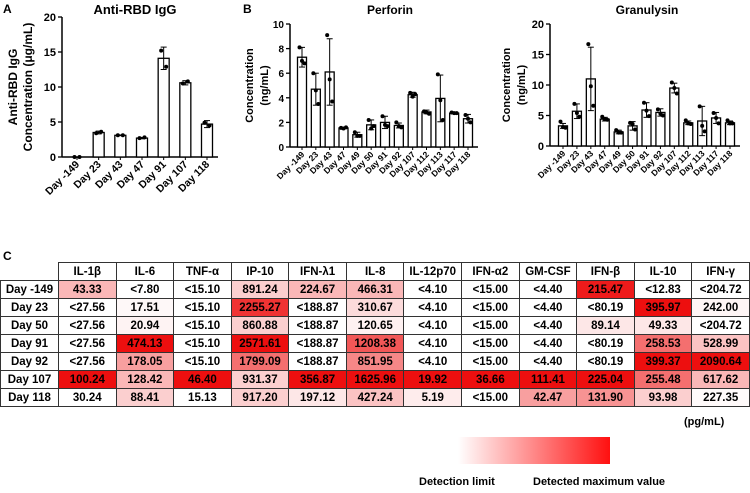 This screenshot has width=750, height=493. What do you see at coordinates (281, 50) in the screenshot?
I see `y-tick-label: 8` at bounding box center [281, 50].